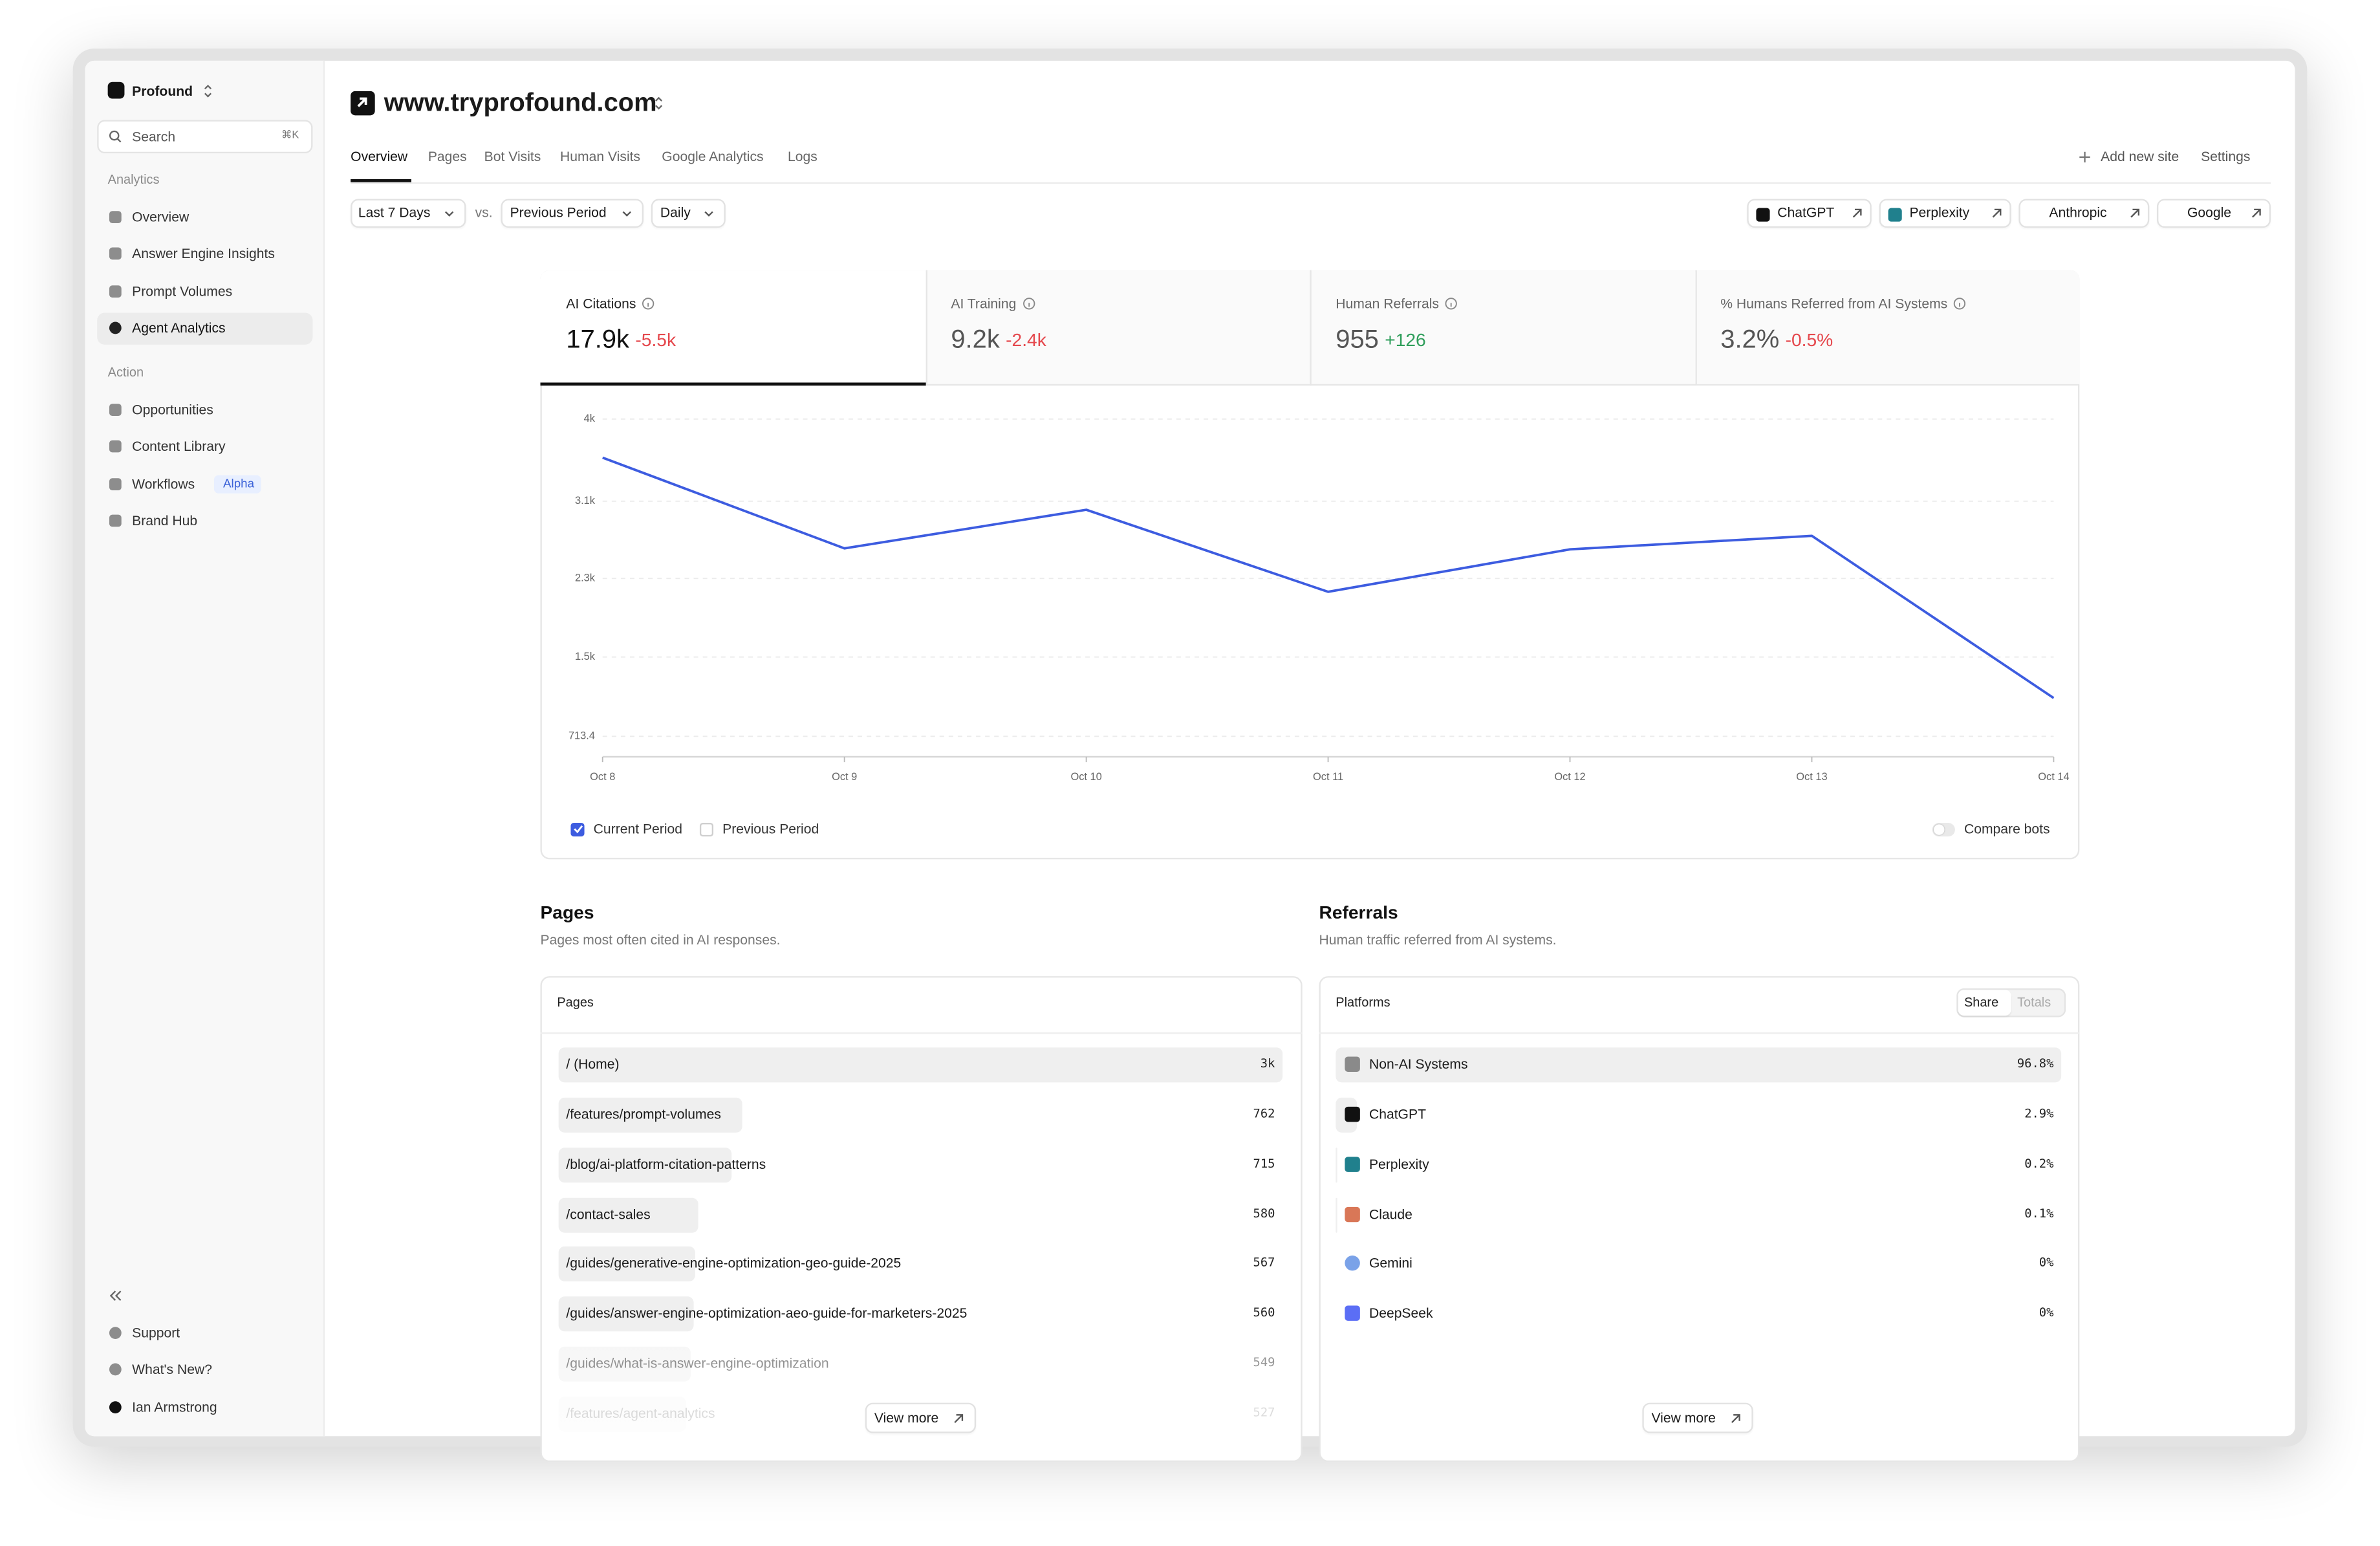 This screenshot has width=2380, height=1546. What do you see at coordinates (163, 484) in the screenshot?
I see `nav-item: Workflows` at bounding box center [163, 484].